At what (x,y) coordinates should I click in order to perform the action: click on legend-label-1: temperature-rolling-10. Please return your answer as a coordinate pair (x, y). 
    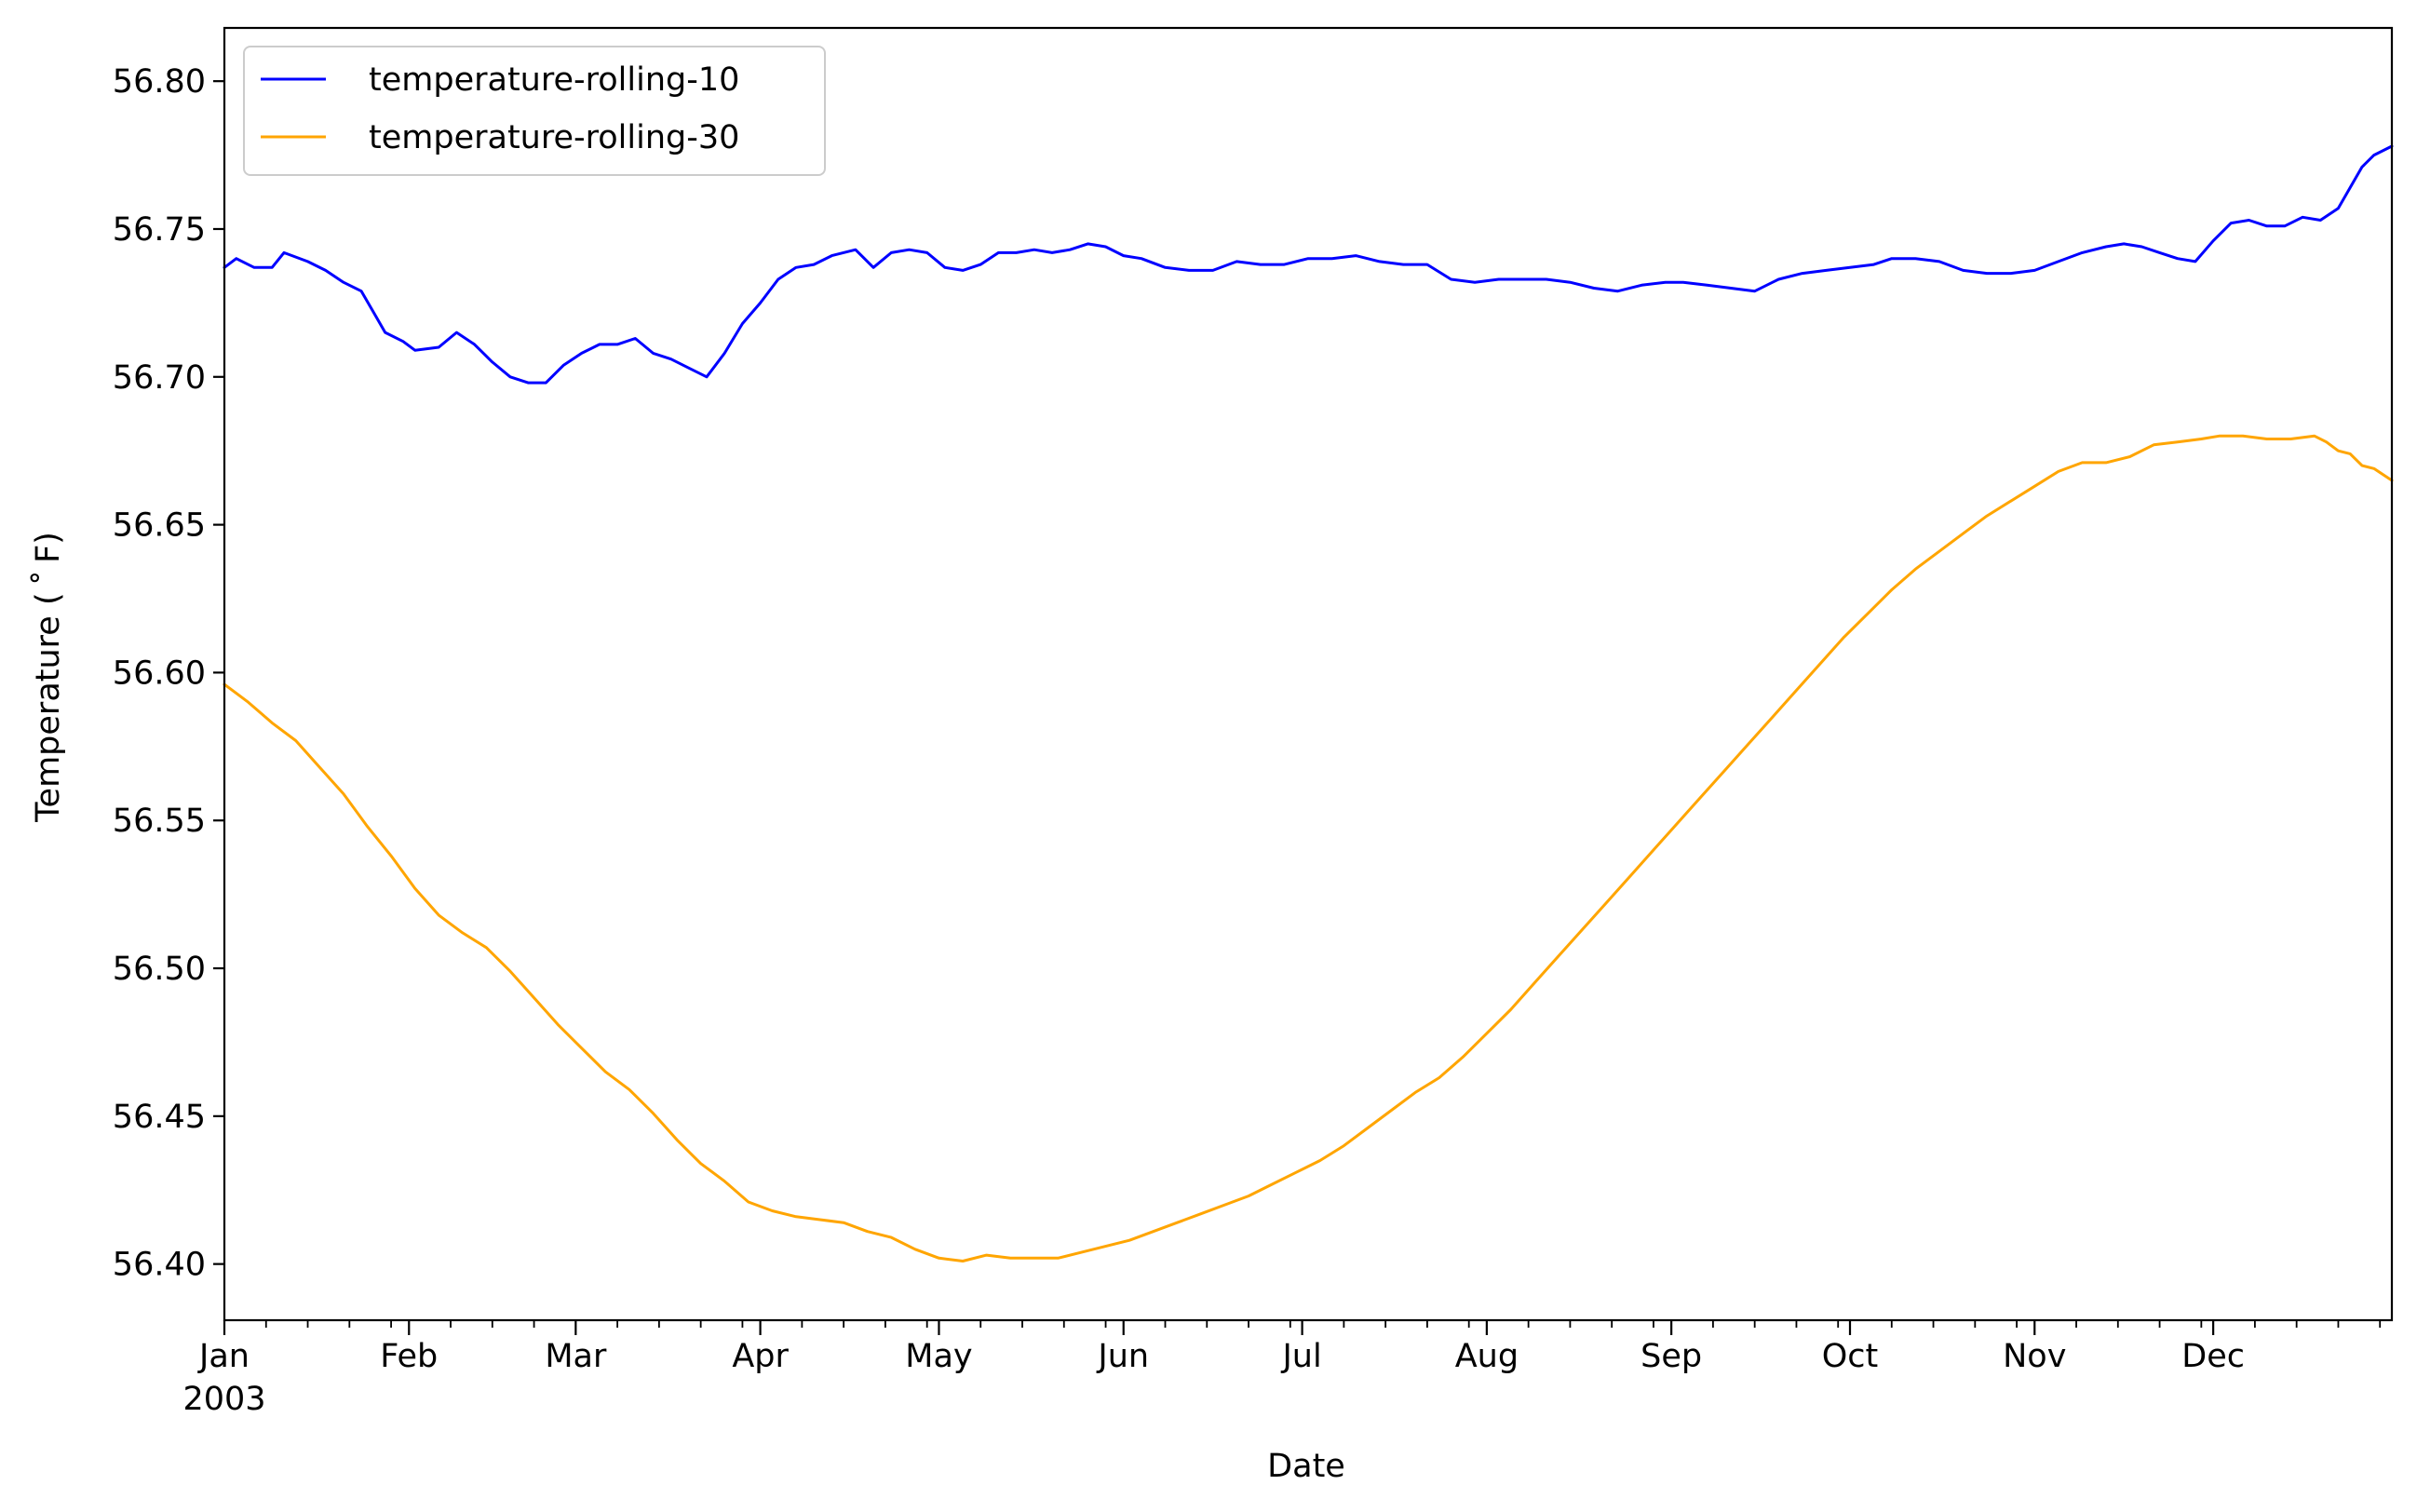
    Looking at the image, I should click on (554, 80).